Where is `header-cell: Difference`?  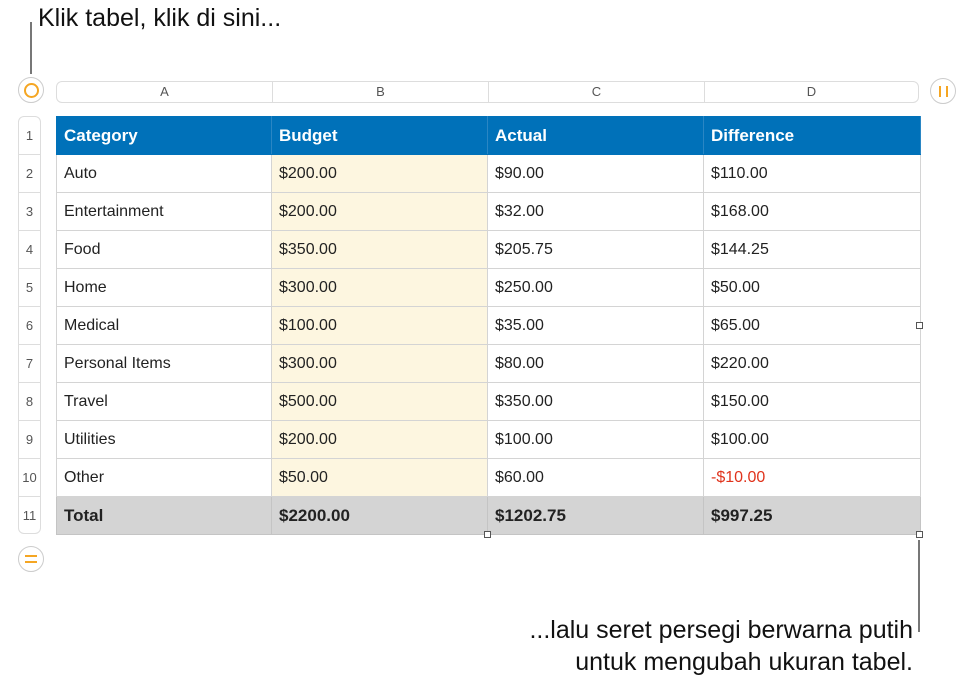 header-cell: Difference is located at coordinates (812, 135).